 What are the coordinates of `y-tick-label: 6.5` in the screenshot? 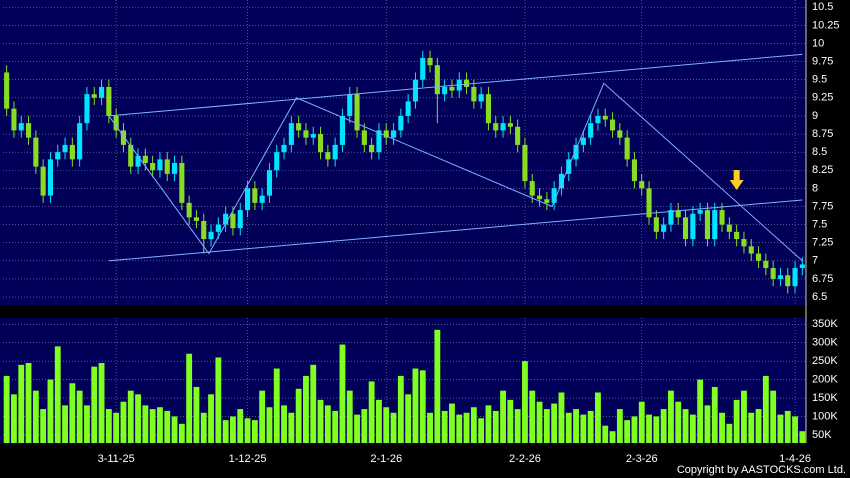 It's located at (819, 297).